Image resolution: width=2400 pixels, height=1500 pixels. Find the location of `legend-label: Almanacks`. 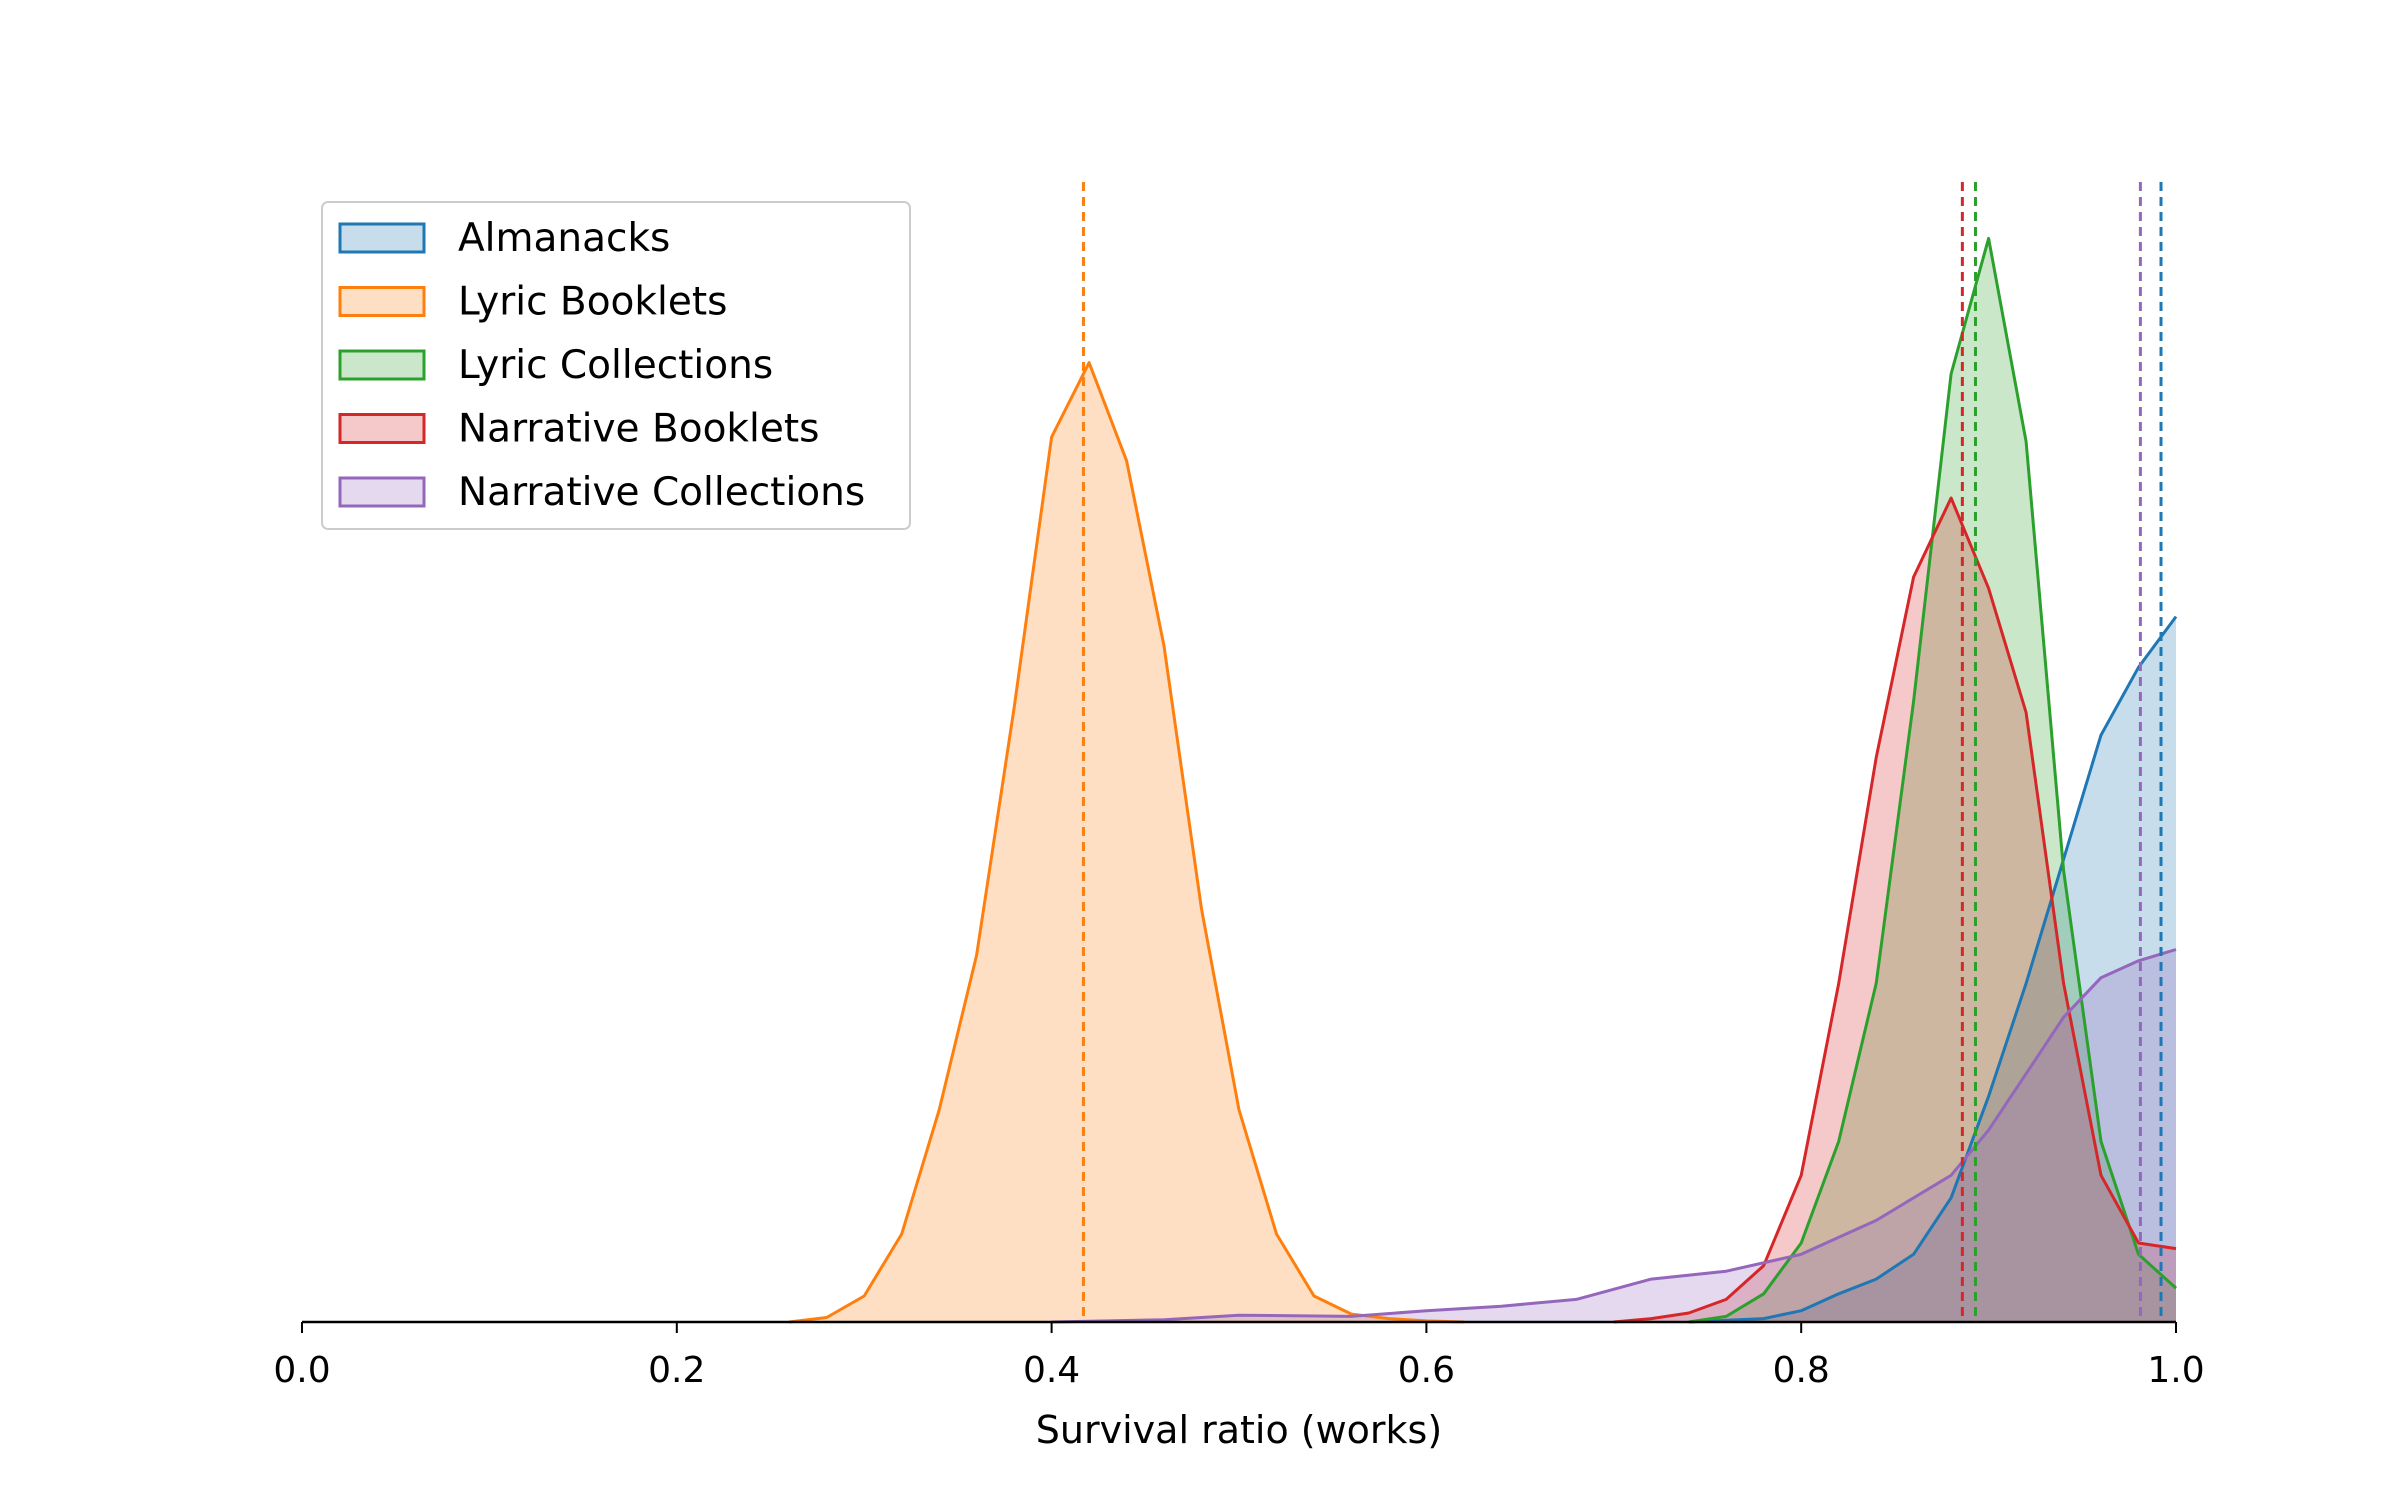

legend-label: Almanacks is located at coordinates (564, 238).